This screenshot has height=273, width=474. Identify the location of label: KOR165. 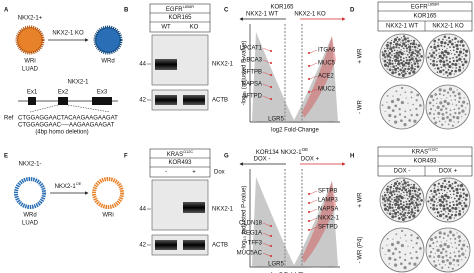
(282, 8).